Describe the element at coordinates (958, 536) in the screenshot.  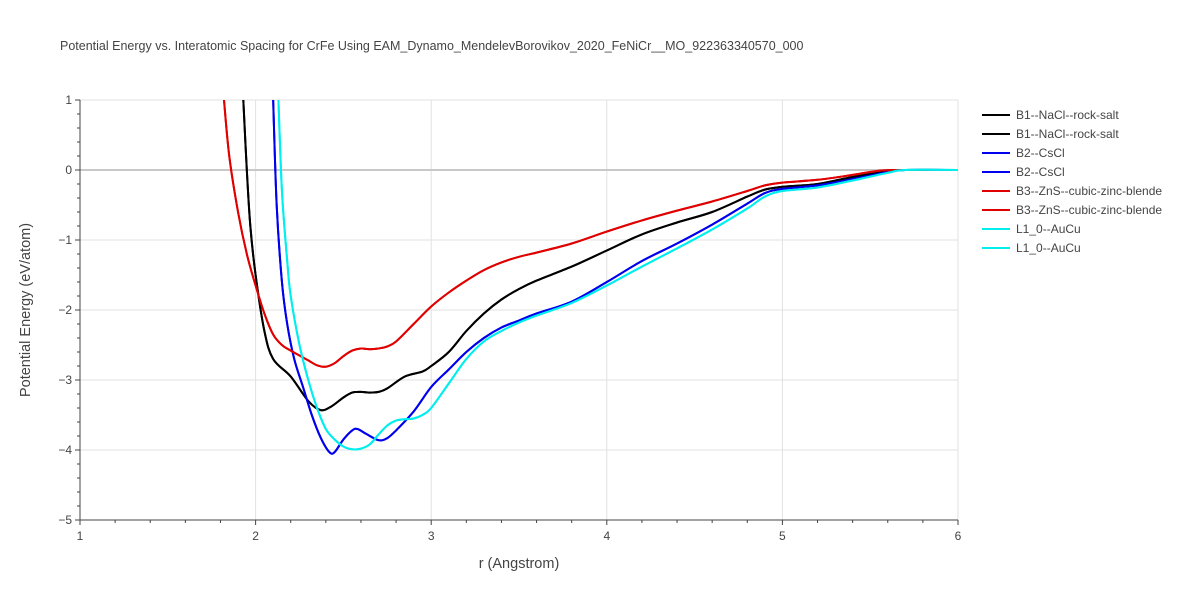
I see `x-tick-label: 6` at that location.